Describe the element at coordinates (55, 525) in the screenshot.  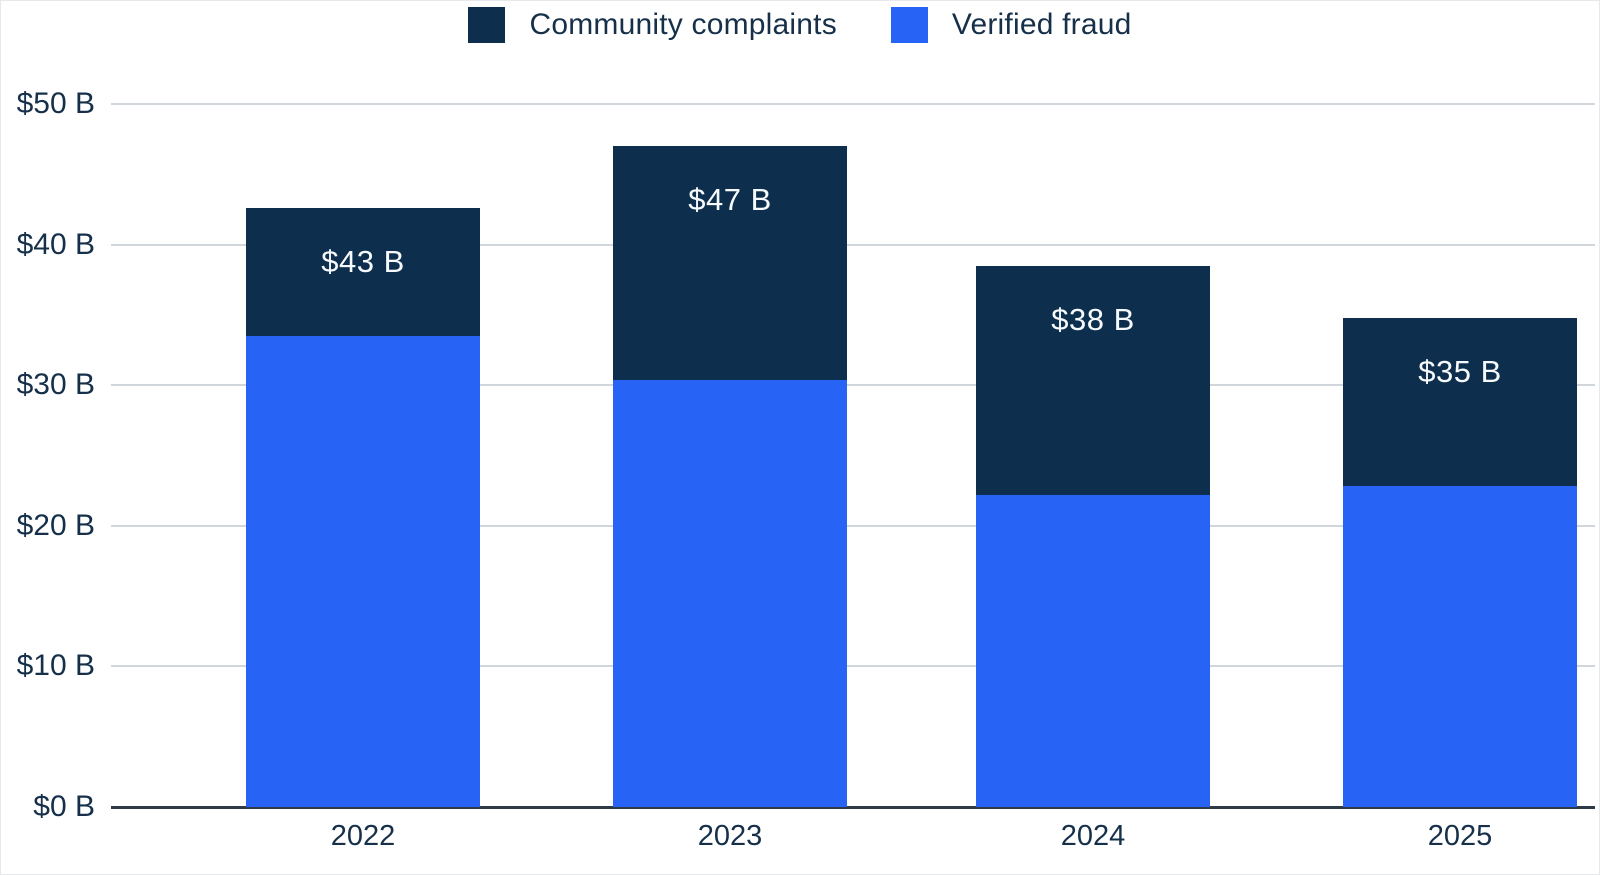
I see `y-tick-label: $20 B` at that location.